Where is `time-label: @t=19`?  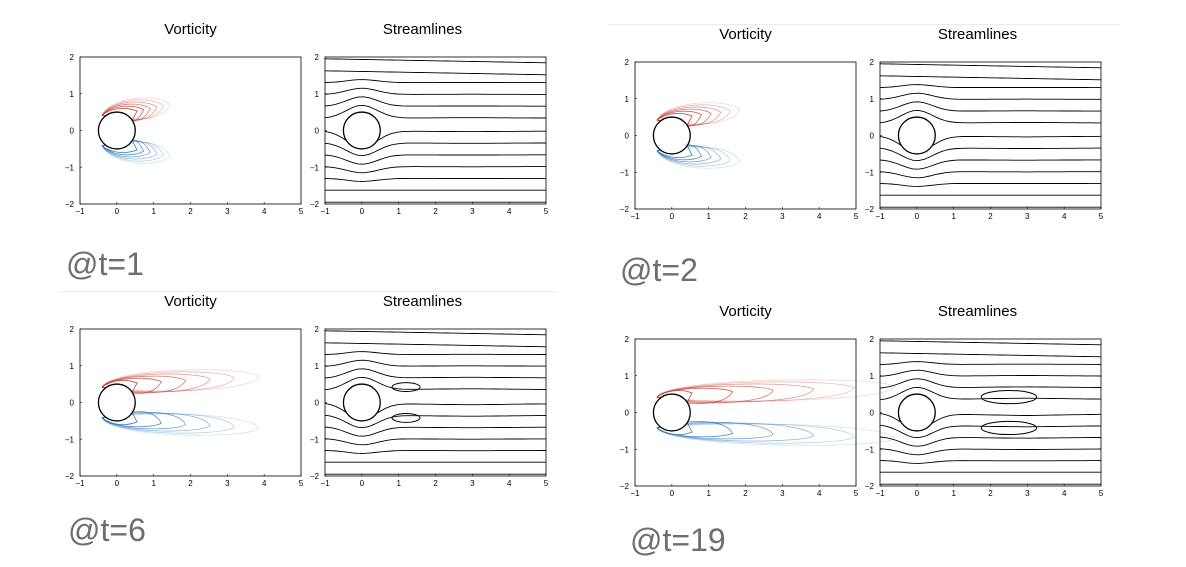
time-label: @t=19 is located at coordinates (678, 540).